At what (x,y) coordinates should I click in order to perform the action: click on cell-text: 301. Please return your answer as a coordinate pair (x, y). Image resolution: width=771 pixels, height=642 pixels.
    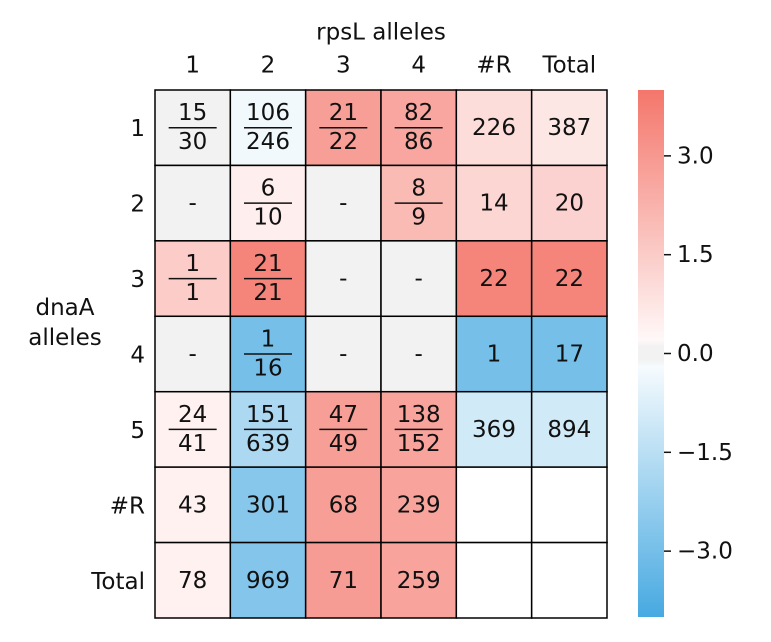
    Looking at the image, I should click on (268, 505).